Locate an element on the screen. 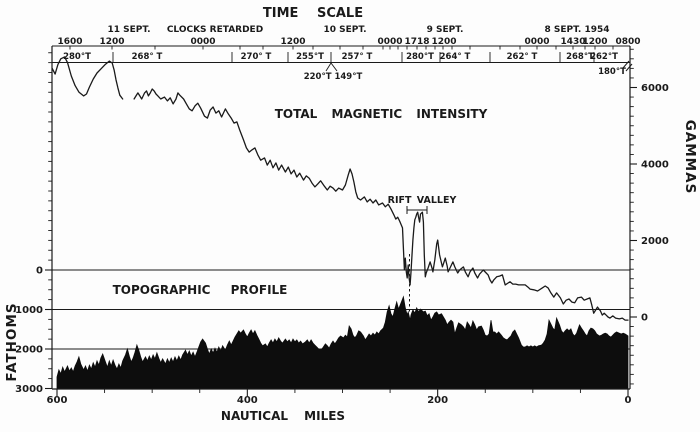 The image size is (700, 432). gammas-tick-label: 6000 is located at coordinates (655, 88).